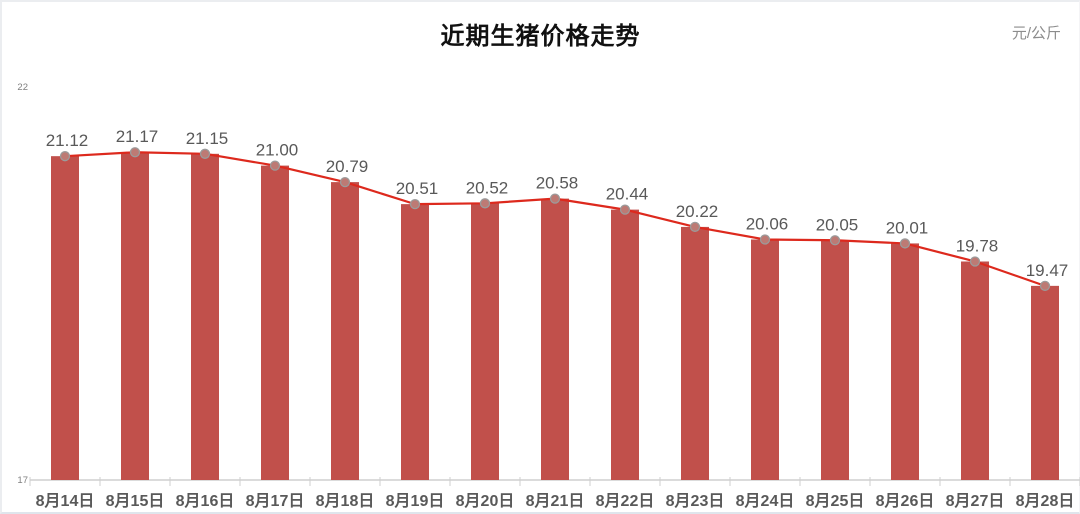  What do you see at coordinates (205, 501) in the screenshot?
I see `x-axis-category-label: 8月16日` at bounding box center [205, 501].